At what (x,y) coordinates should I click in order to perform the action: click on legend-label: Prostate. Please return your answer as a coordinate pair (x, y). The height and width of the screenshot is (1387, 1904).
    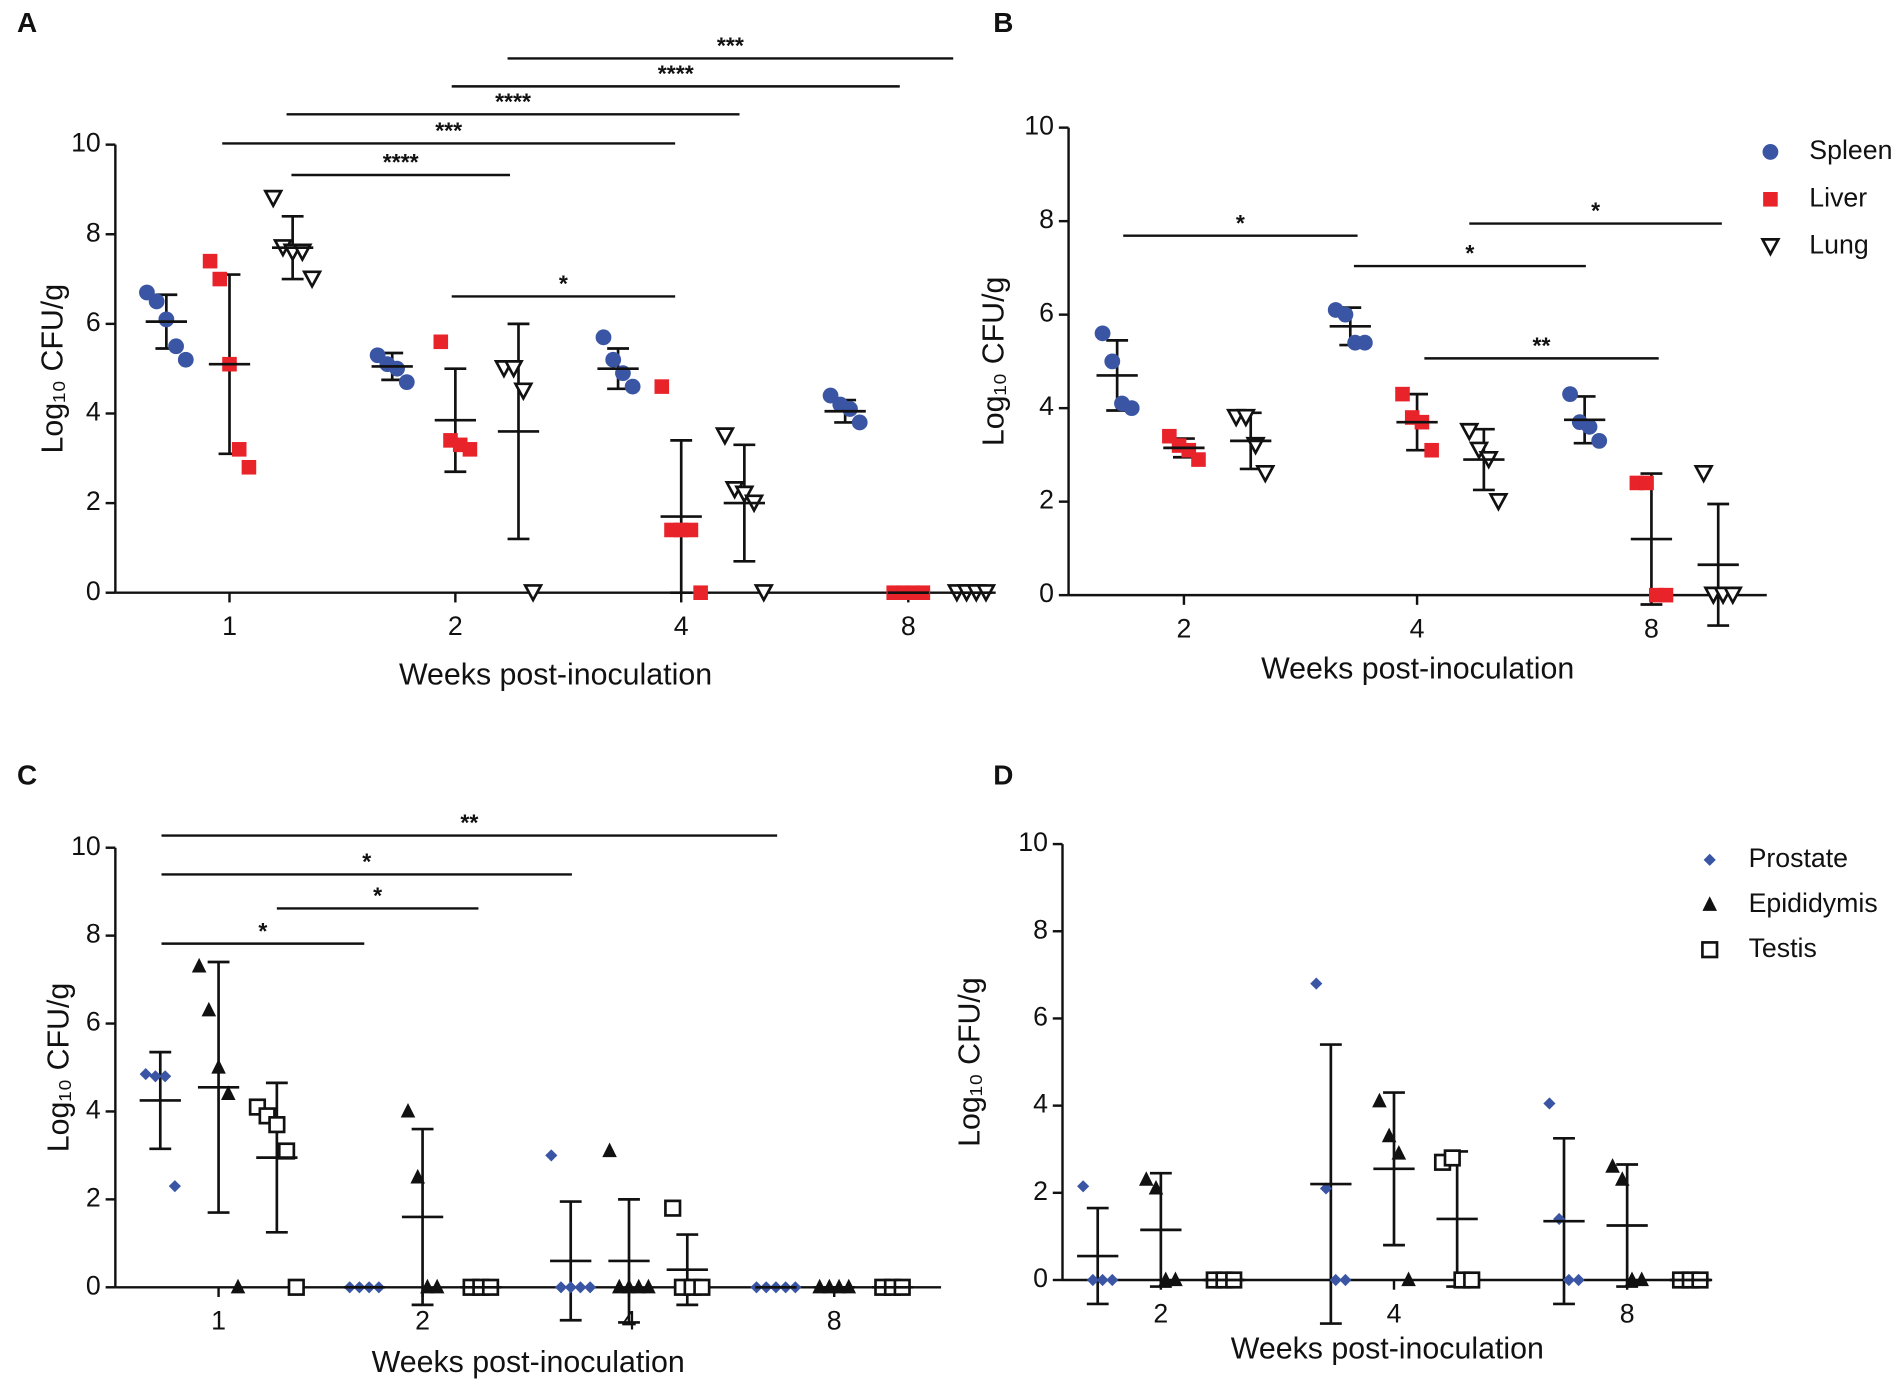
    Looking at the image, I should click on (1798, 858).